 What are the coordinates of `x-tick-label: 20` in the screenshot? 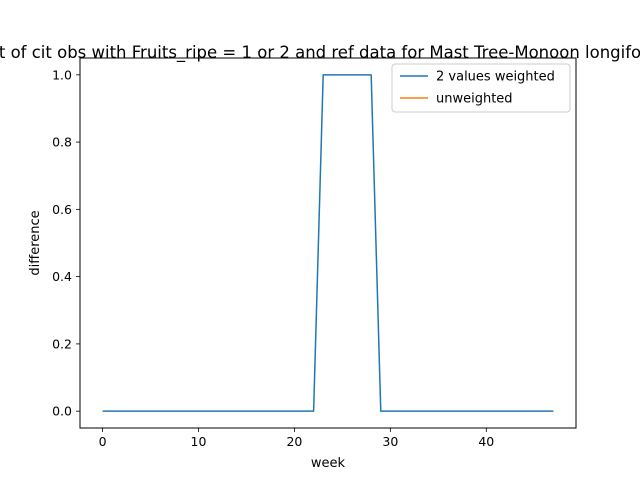 It's located at (294, 441).